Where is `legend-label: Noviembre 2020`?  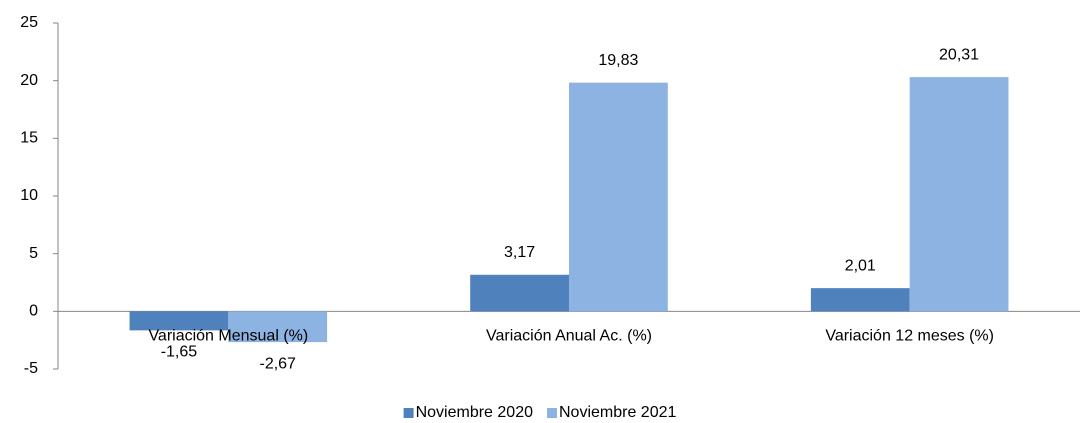
legend-label: Noviembre 2020 is located at coordinates (475, 412).